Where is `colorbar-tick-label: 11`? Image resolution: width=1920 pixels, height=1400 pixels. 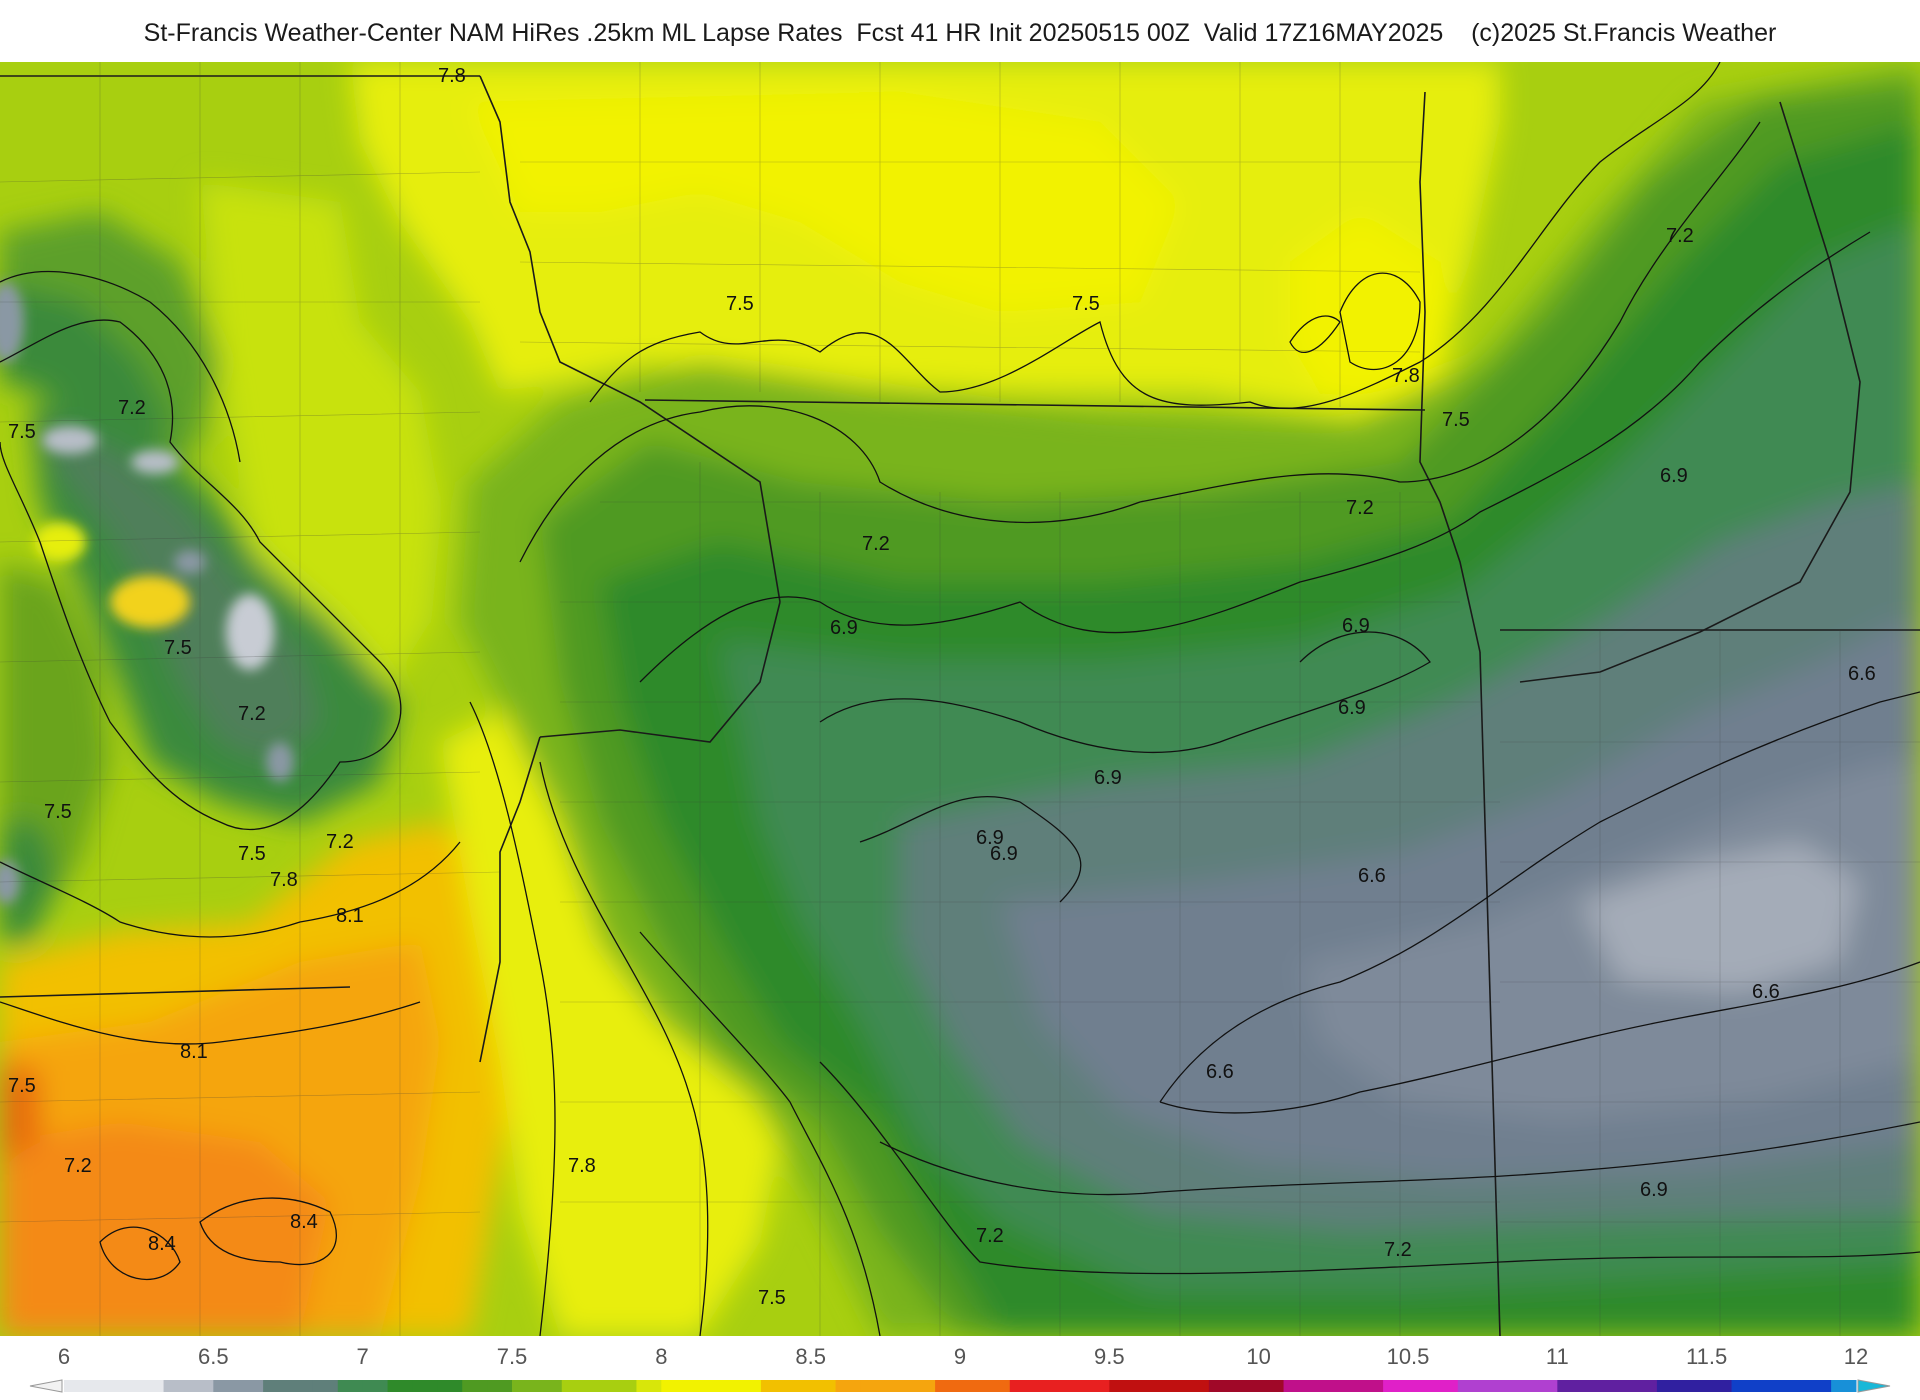 colorbar-tick-label: 11 is located at coordinates (1557, 1356).